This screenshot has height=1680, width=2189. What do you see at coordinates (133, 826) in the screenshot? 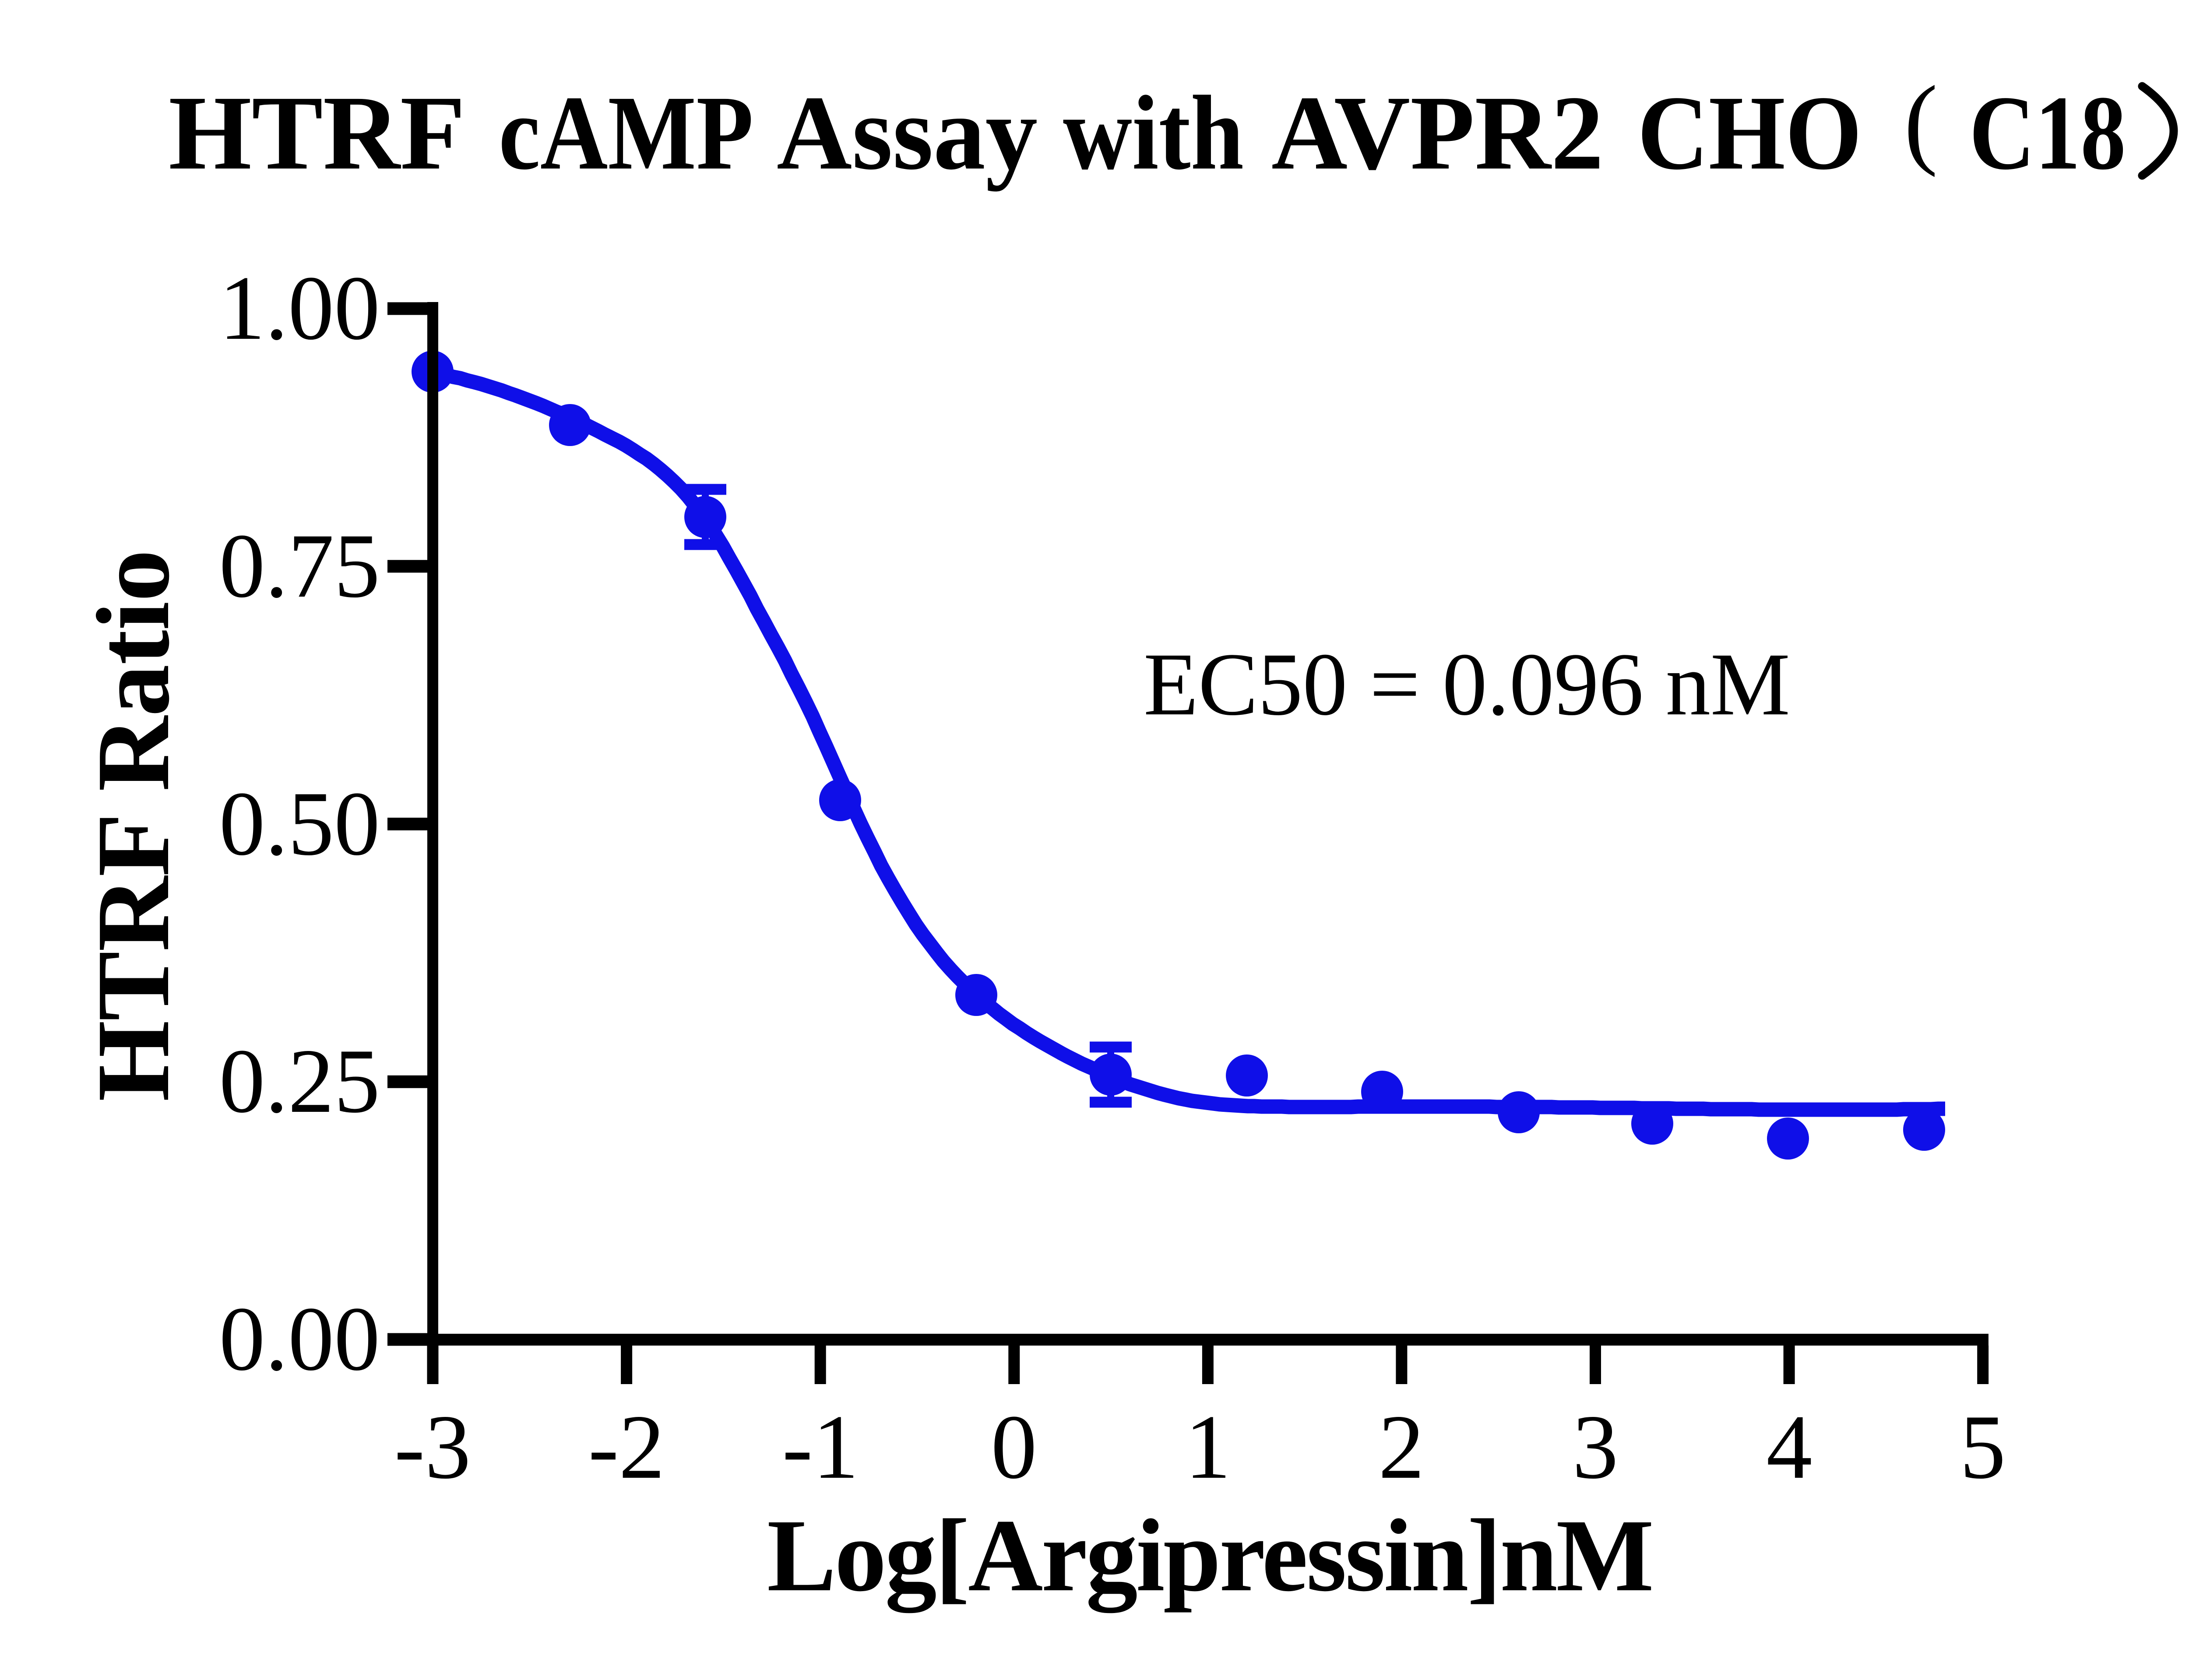
I see `svg-text: HTRF Ratio` at bounding box center [133, 826].